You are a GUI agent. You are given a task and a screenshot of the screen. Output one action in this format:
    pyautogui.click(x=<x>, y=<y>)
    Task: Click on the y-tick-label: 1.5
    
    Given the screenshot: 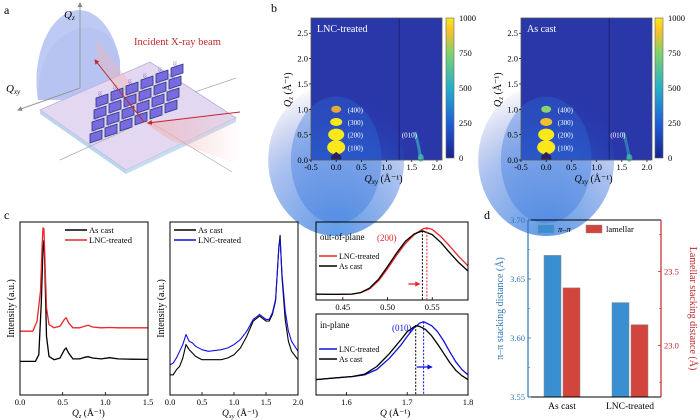 What is the action you would take?
    pyautogui.click(x=512, y=84)
    